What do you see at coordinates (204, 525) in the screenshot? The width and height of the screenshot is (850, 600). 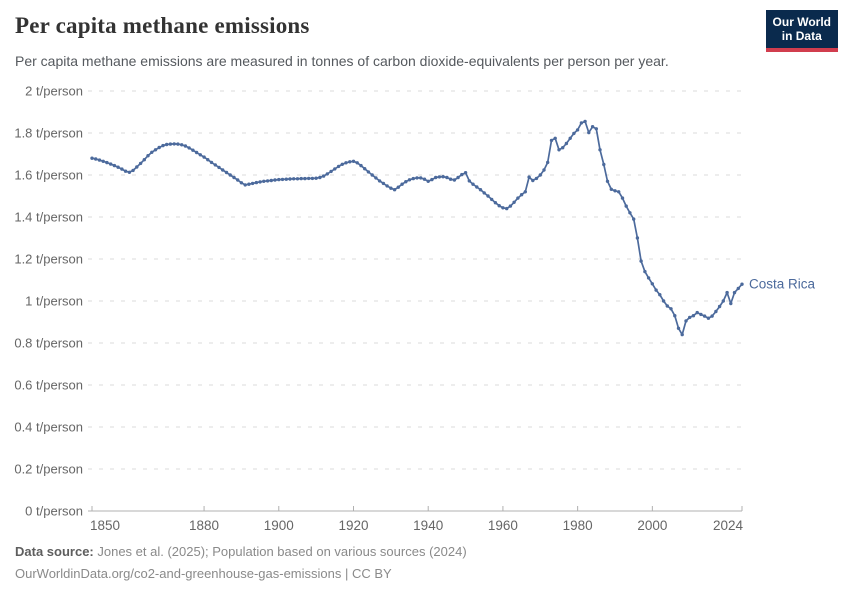 I see `x-axis-tick-label: 1880` at bounding box center [204, 525].